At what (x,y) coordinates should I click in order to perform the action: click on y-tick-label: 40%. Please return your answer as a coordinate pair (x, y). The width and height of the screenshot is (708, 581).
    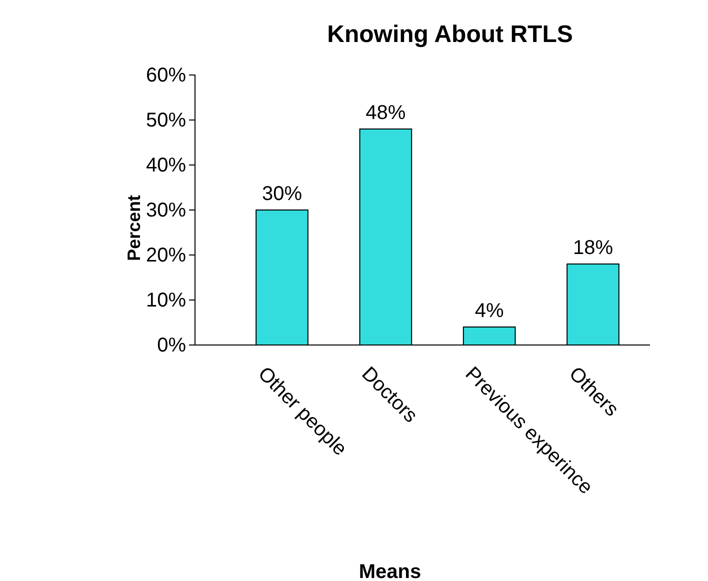
    Looking at the image, I should click on (166, 165).